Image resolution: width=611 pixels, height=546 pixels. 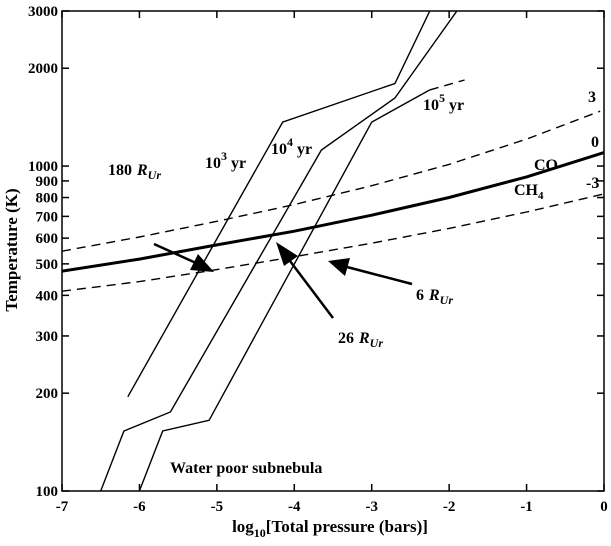 I want to click on y-tick-label: 800, so click(x=47, y=199).